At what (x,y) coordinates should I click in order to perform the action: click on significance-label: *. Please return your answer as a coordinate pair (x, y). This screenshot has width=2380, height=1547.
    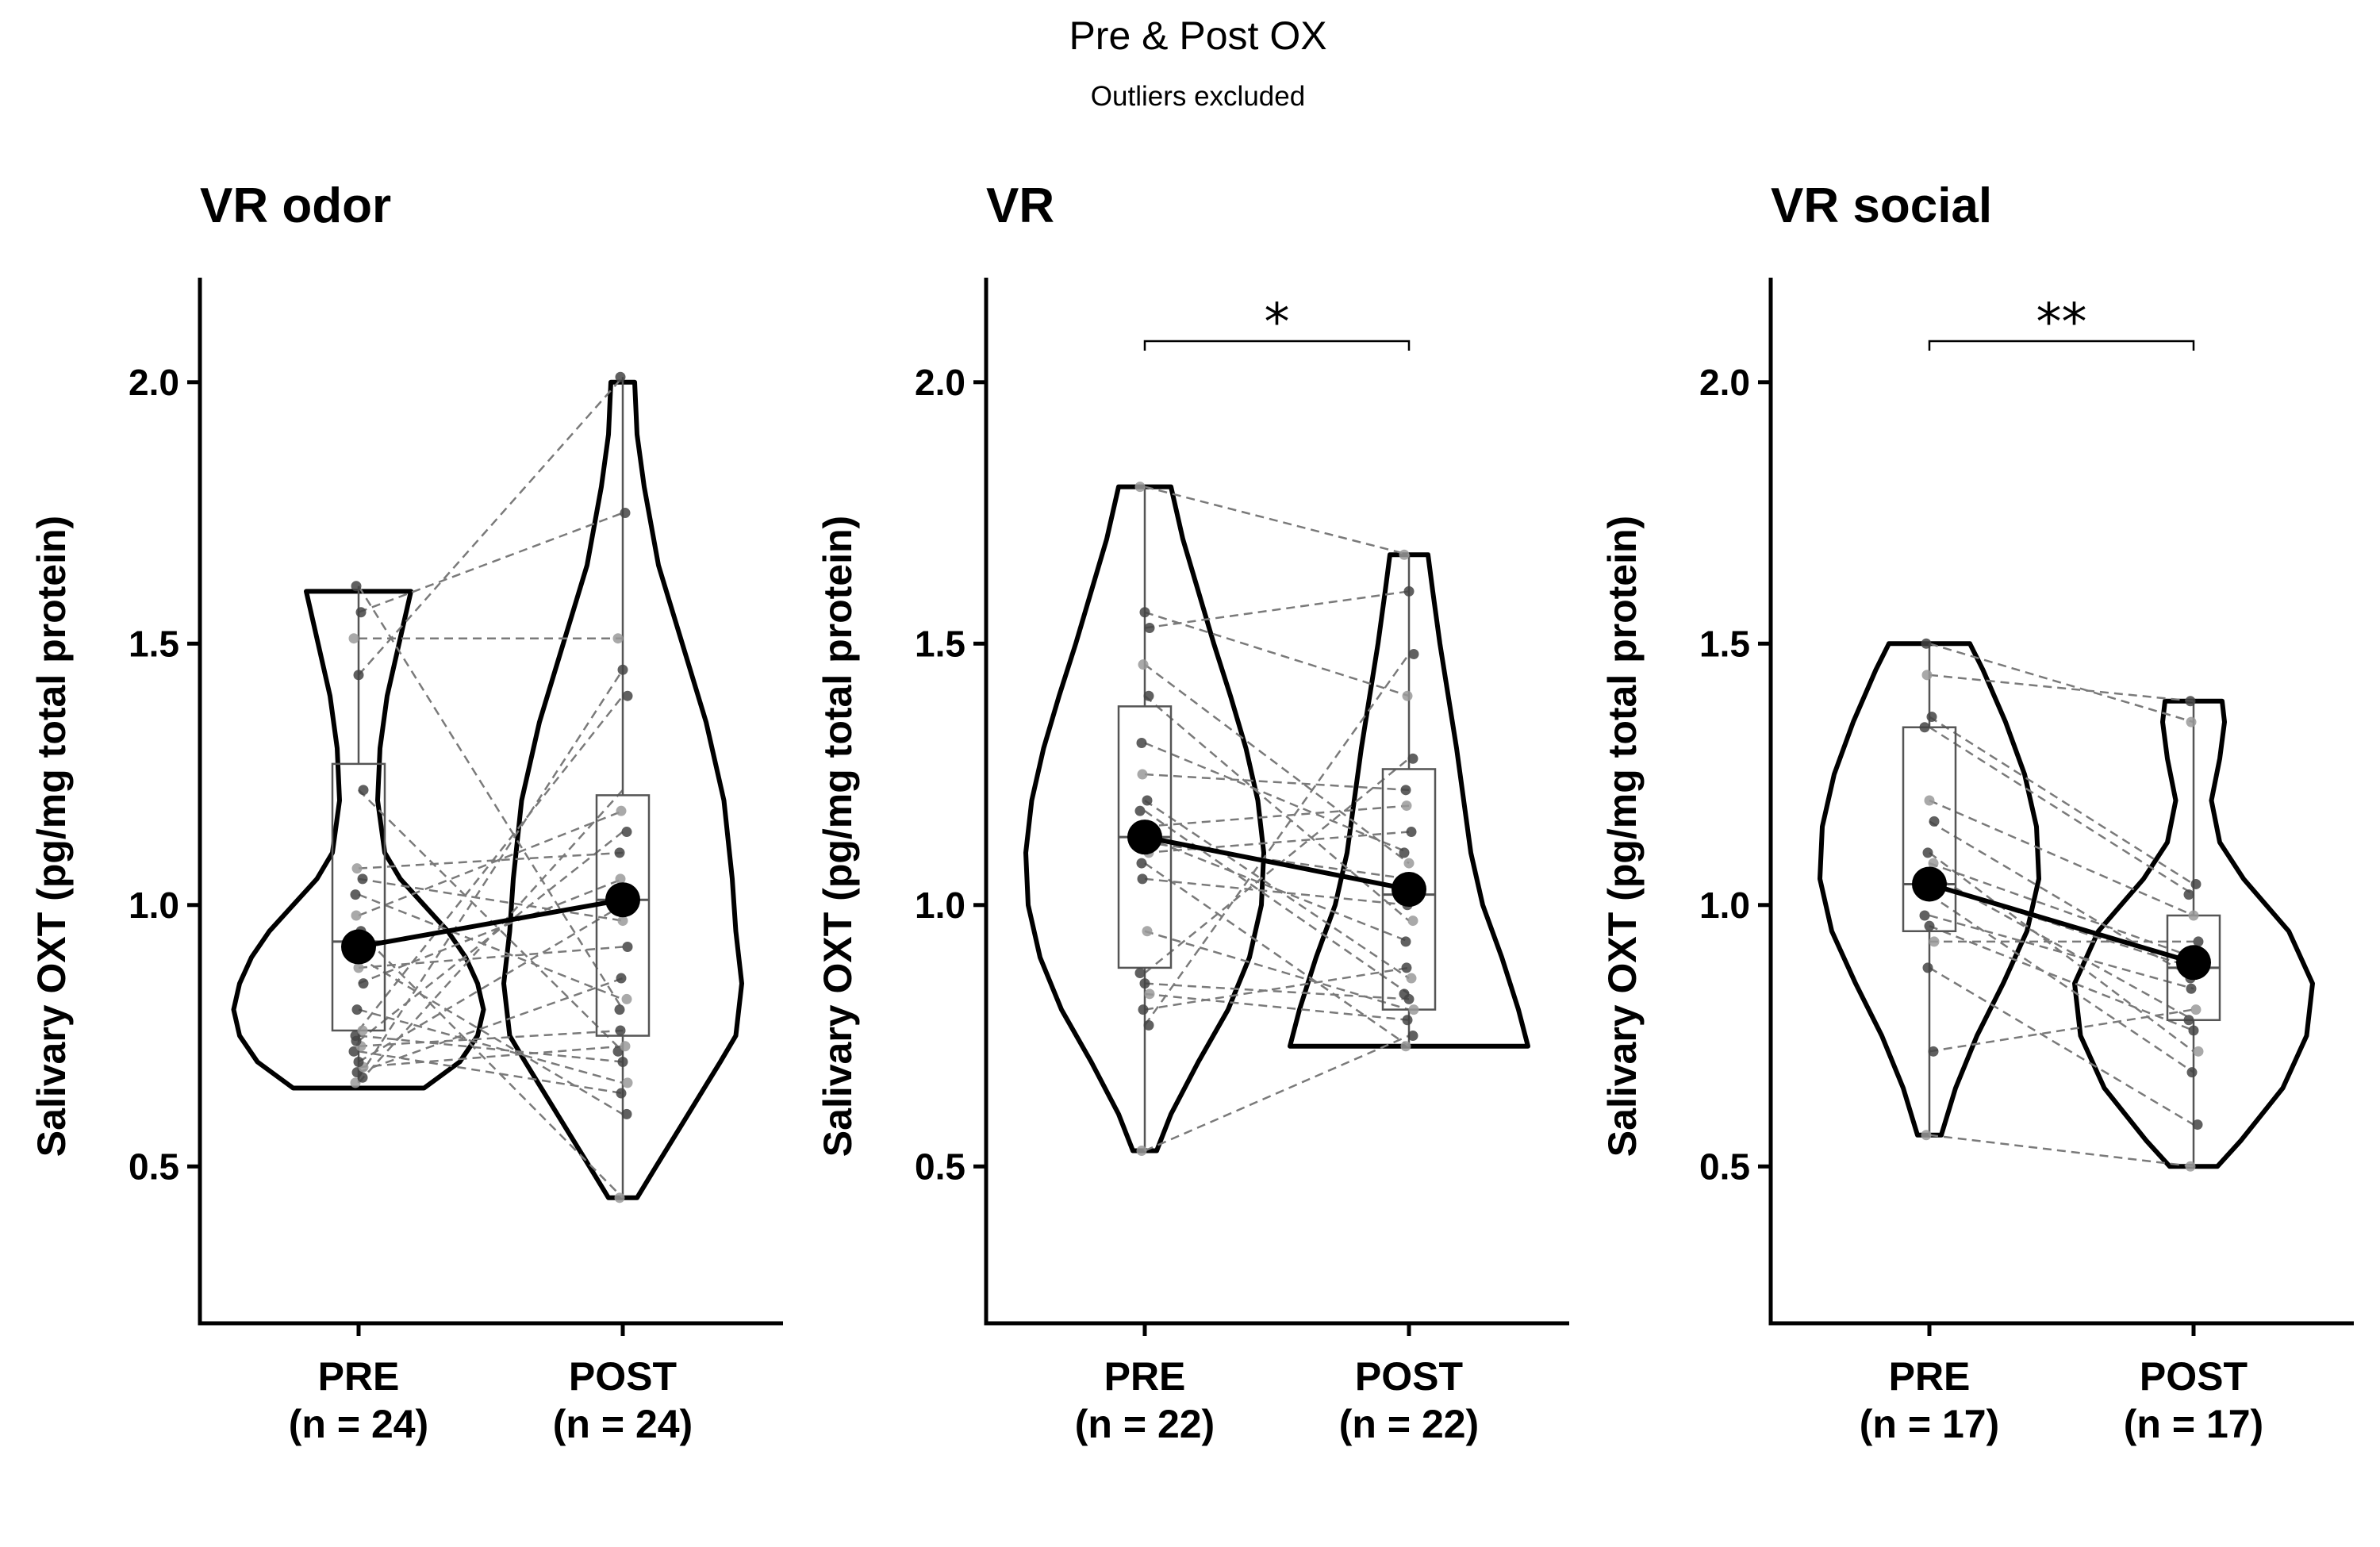
    Looking at the image, I should click on (1277, 323).